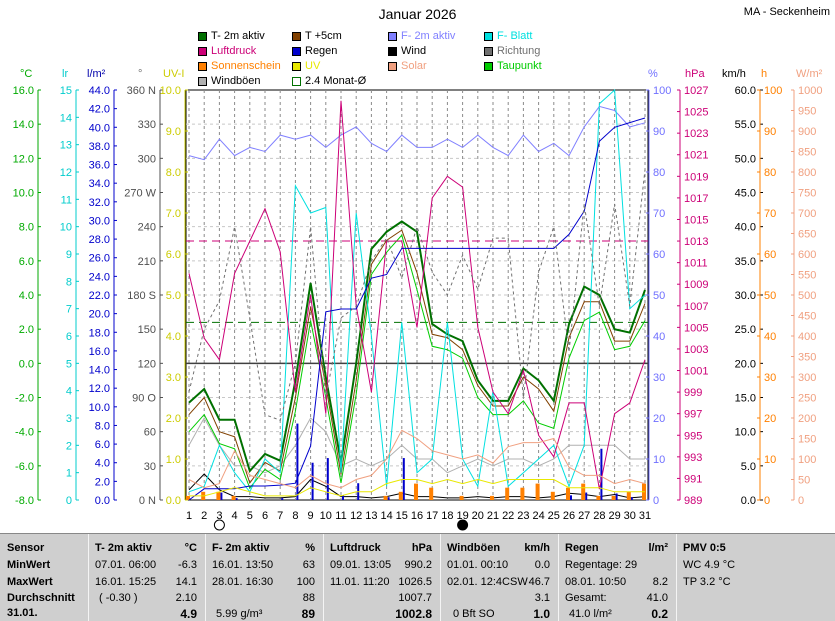 This screenshot has width=835, height=621. What do you see at coordinates (807, 378) in the screenshot?
I see `axis-label-solar: 300` at bounding box center [807, 378].